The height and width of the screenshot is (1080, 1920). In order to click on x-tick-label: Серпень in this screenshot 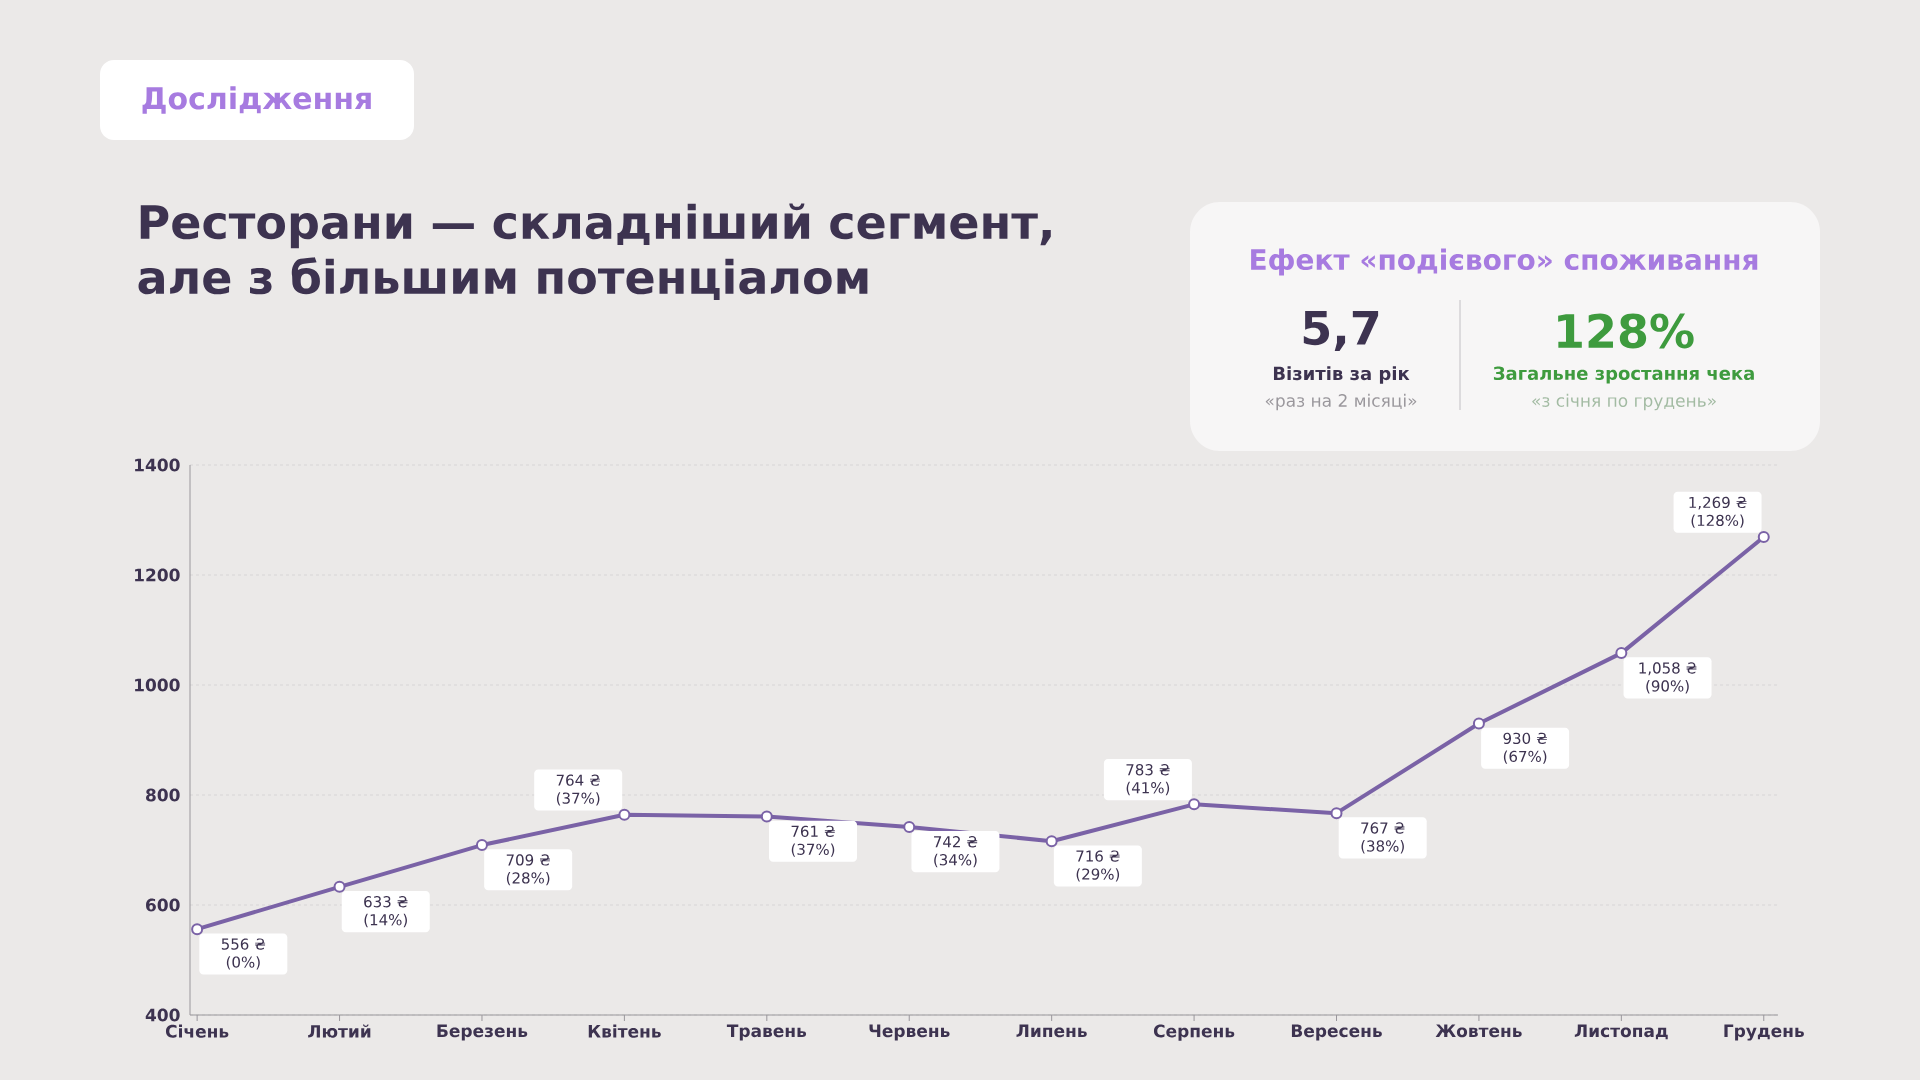, I will do `click(1194, 1032)`.